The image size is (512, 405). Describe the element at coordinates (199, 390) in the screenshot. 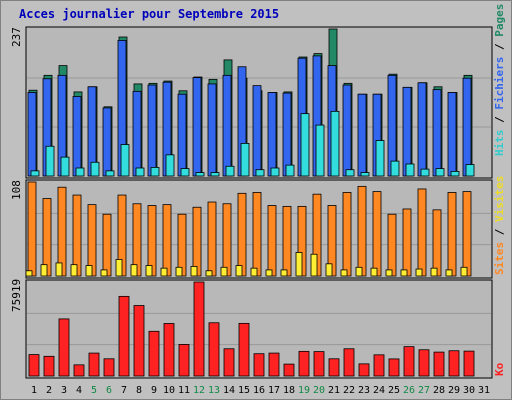

I see `x-label-day-12: 12` at that location.